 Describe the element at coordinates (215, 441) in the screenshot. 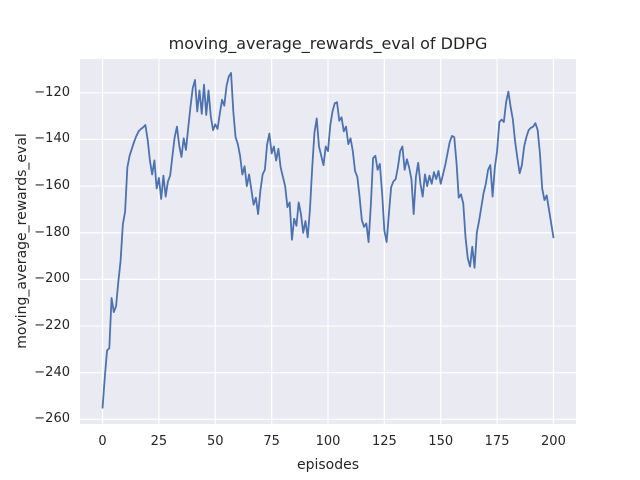

I see `x-tick-label: 50` at that location.